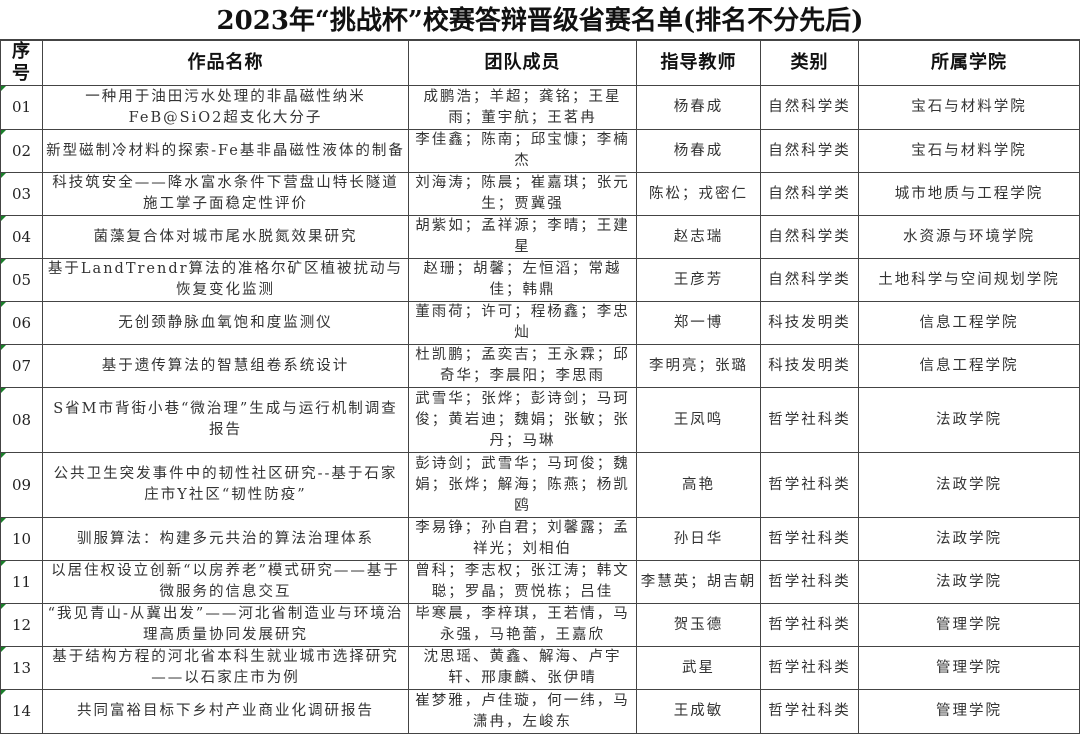  I want to click on row-number-cell: 08, so click(21, 420).